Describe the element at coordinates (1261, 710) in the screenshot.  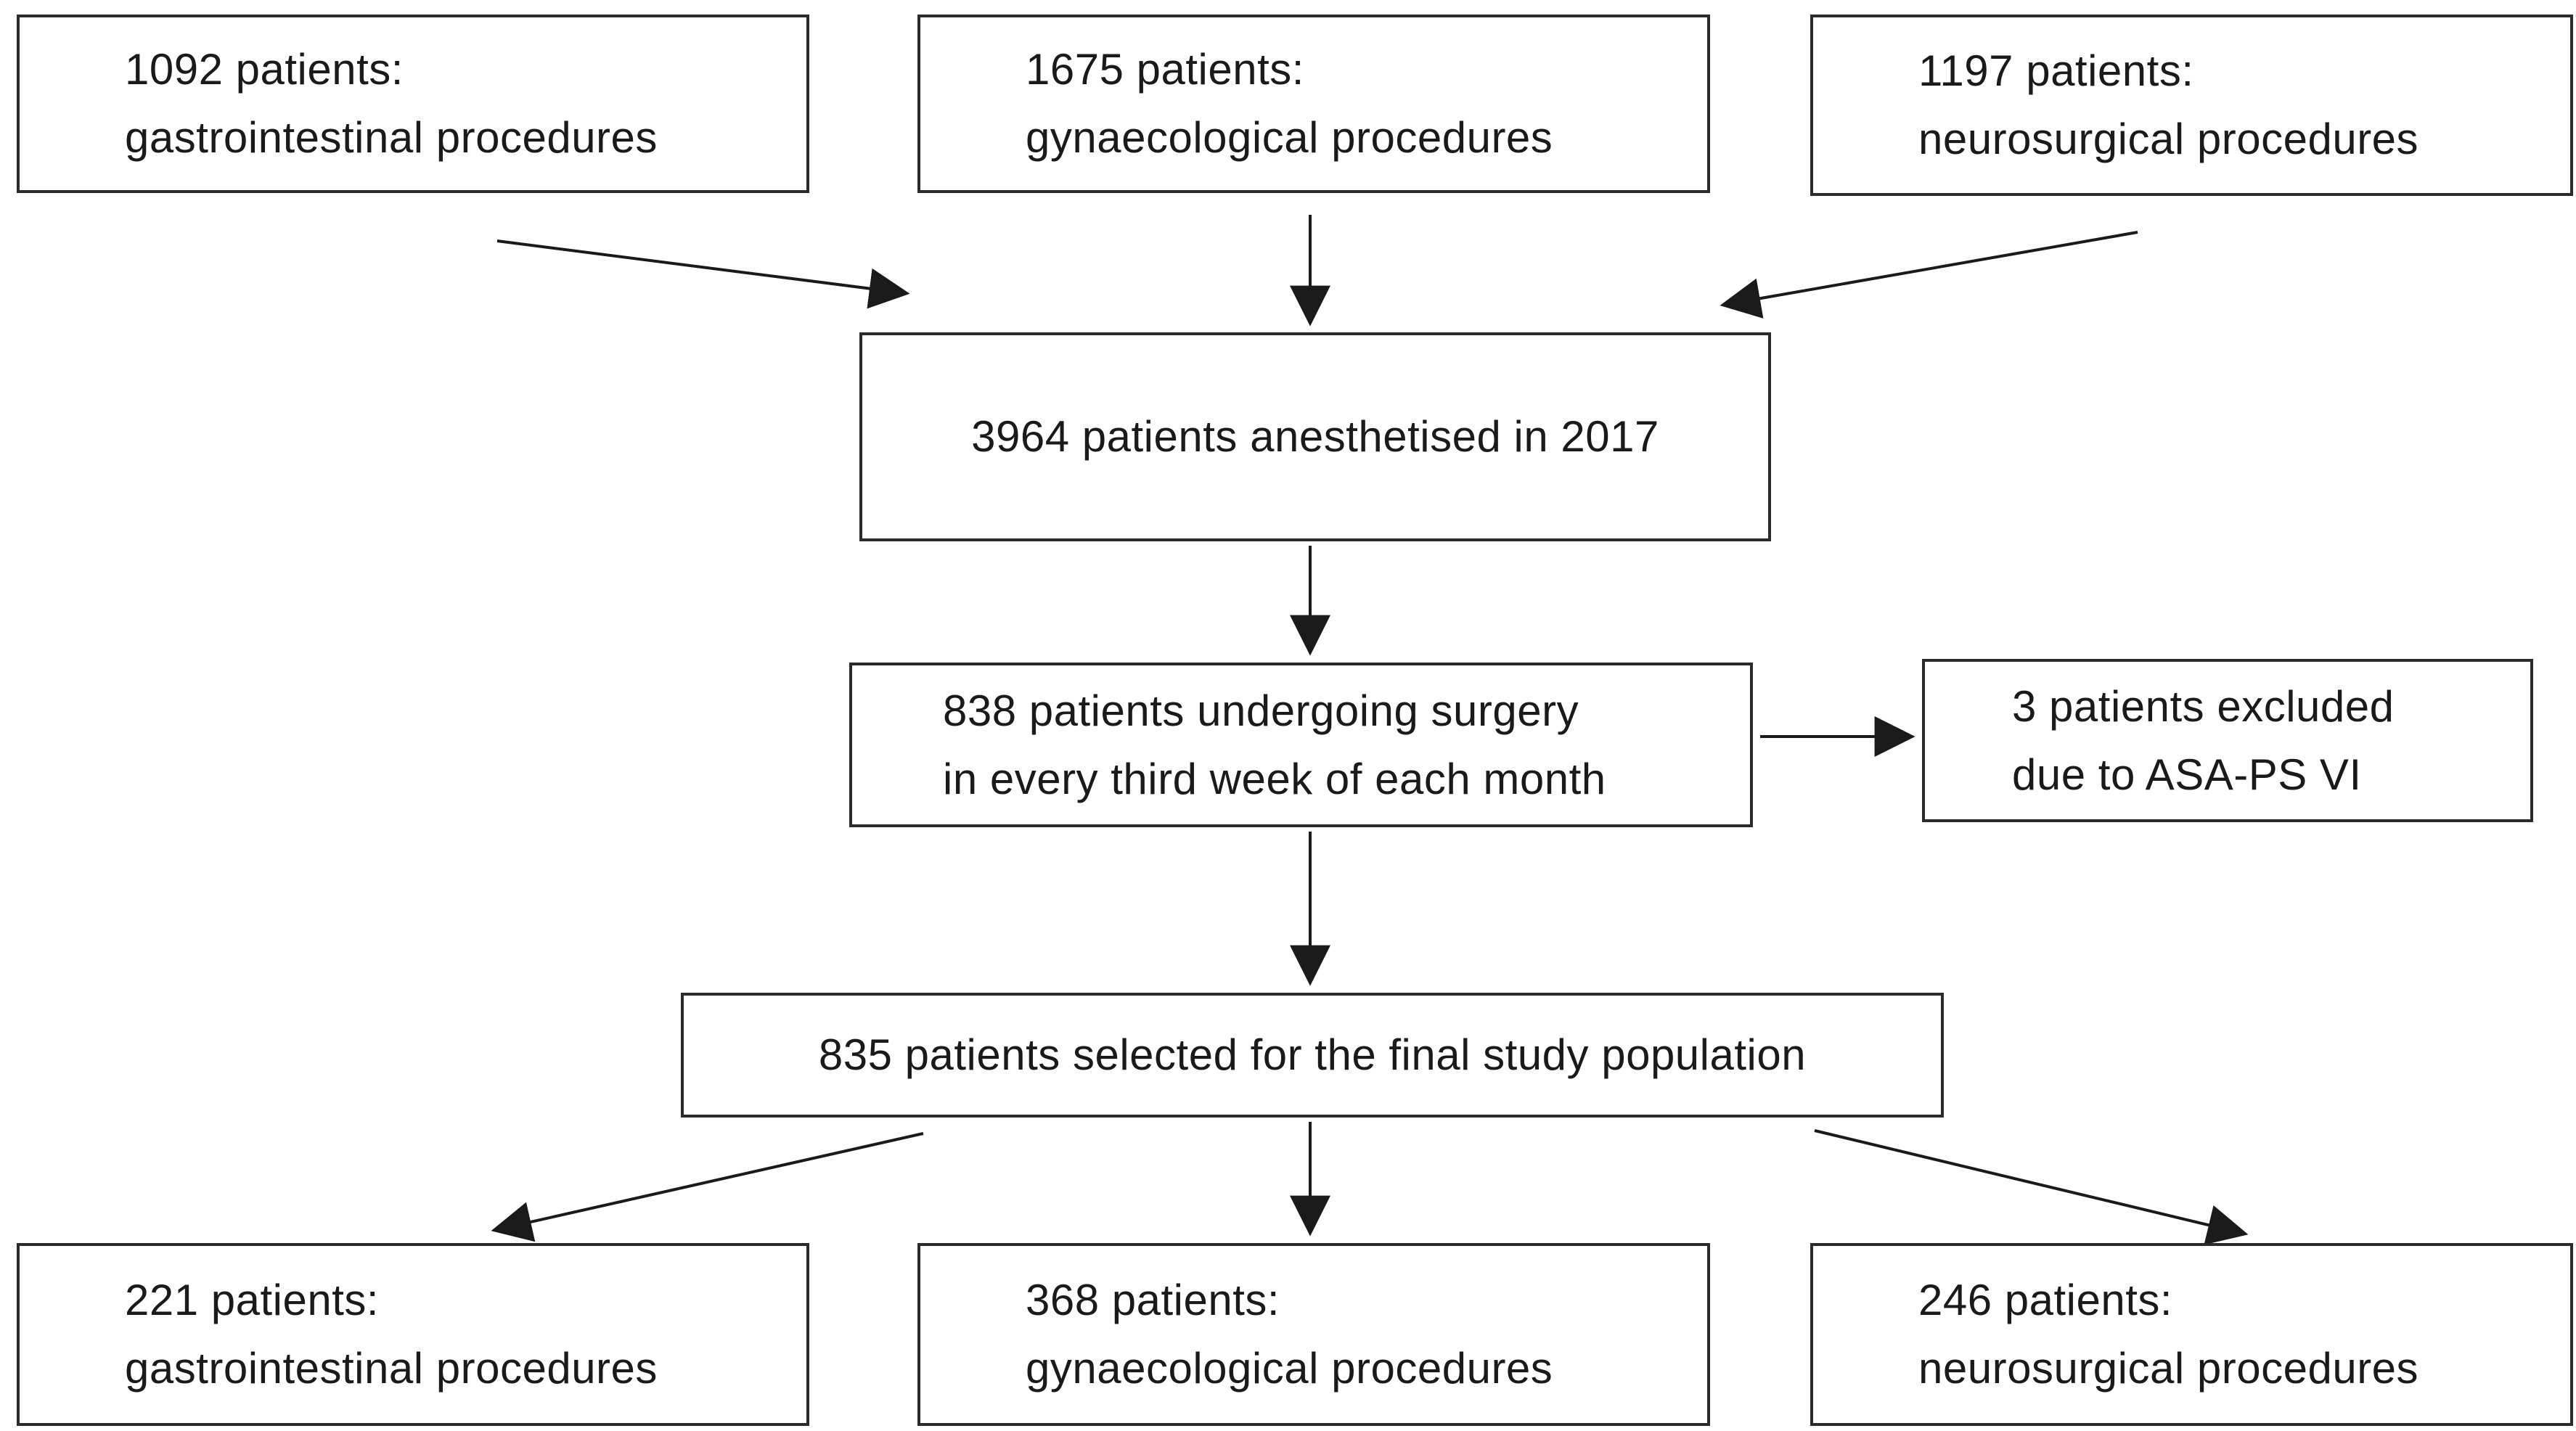
I see `box-text-line: 838 patients undergoing surgery` at that location.